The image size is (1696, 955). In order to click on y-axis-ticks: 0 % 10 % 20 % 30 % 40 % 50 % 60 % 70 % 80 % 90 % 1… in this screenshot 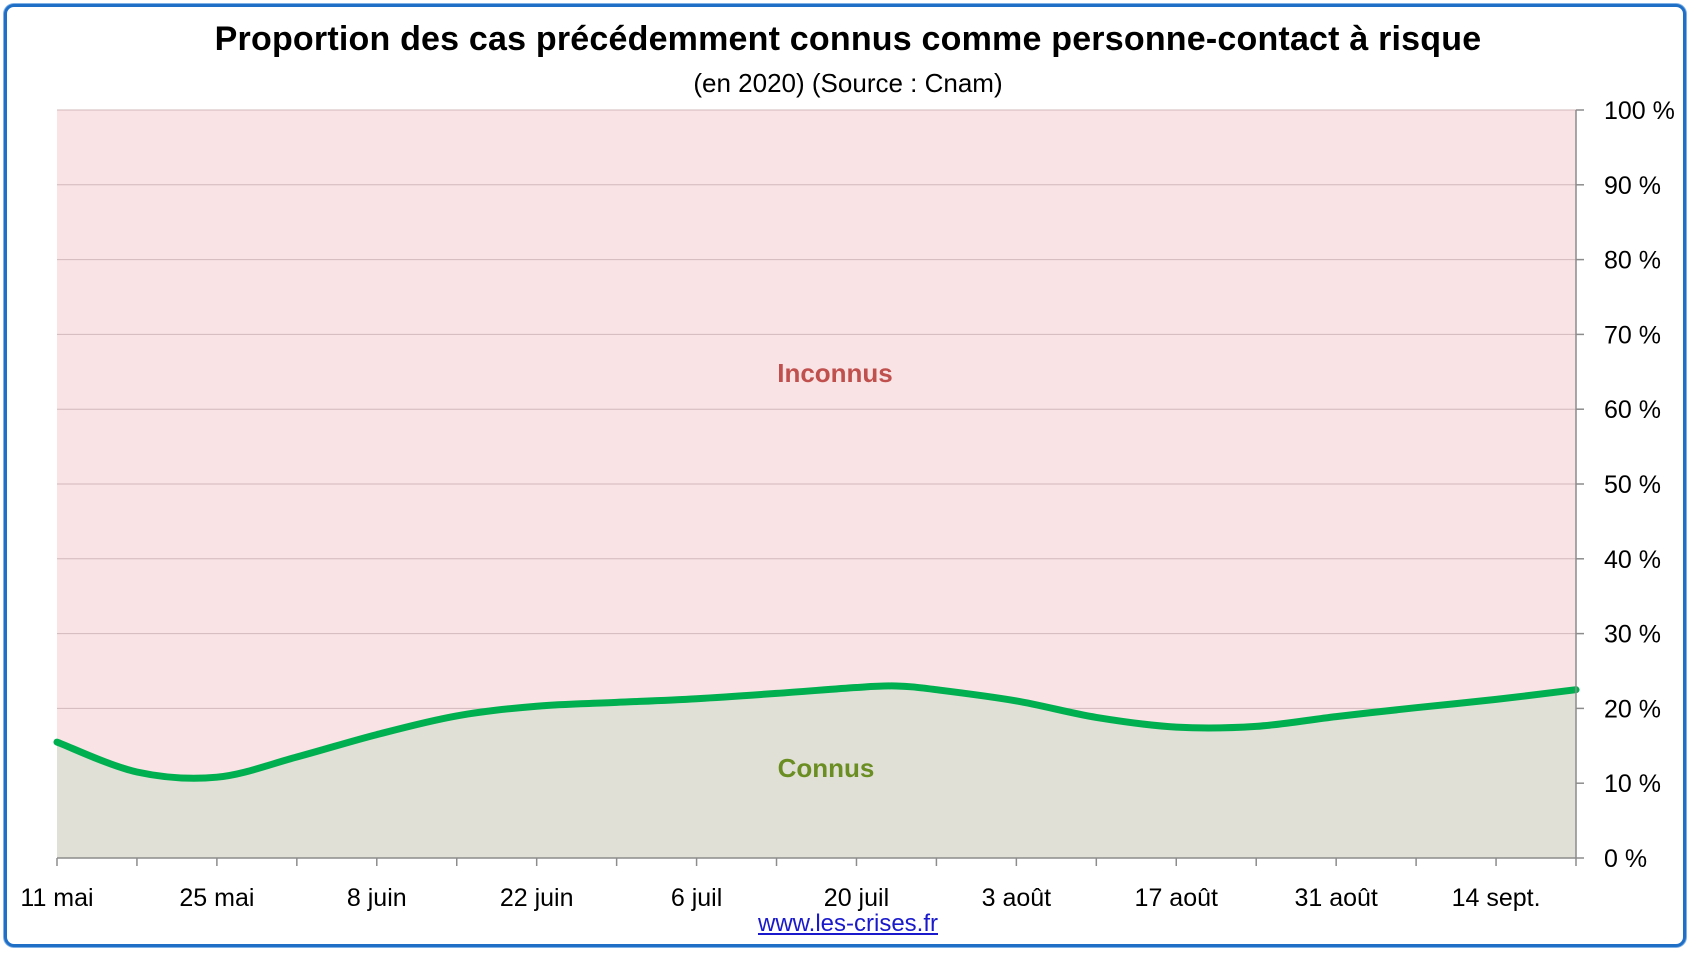, I will do `click(1625, 485)`.